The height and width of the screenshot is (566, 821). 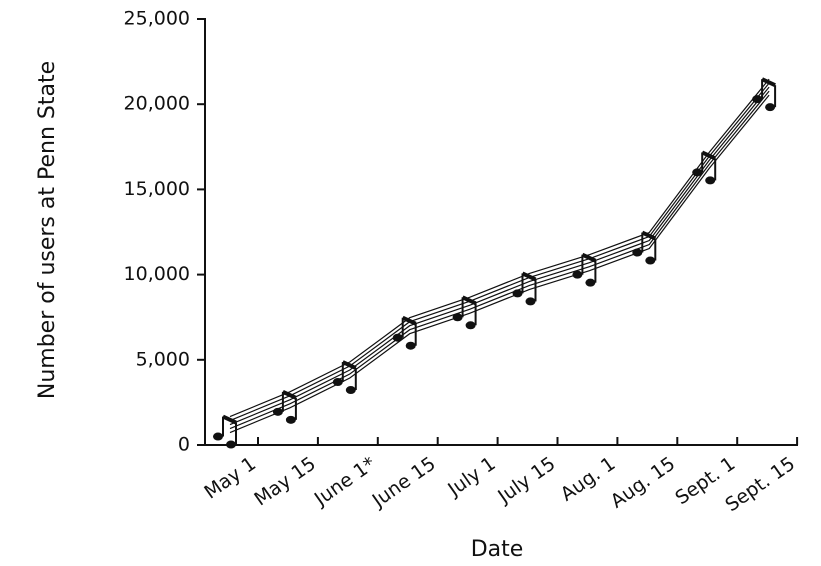 What do you see at coordinates (47, 230) in the screenshot?
I see `y-axis-label: Number of users at Penn State` at bounding box center [47, 230].